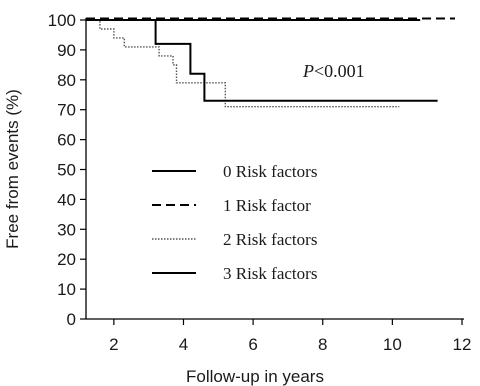 This screenshot has height=386, width=480. What do you see at coordinates (183, 344) in the screenshot?
I see `x-tick-label: 4` at bounding box center [183, 344].